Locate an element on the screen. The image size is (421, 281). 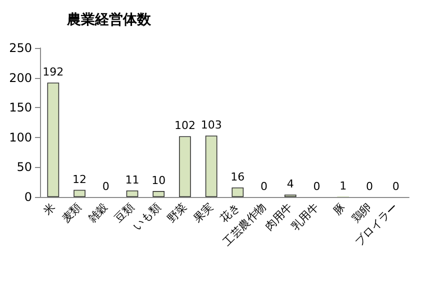
x-tick-label: 野菜 is located at coordinates (177, 213).